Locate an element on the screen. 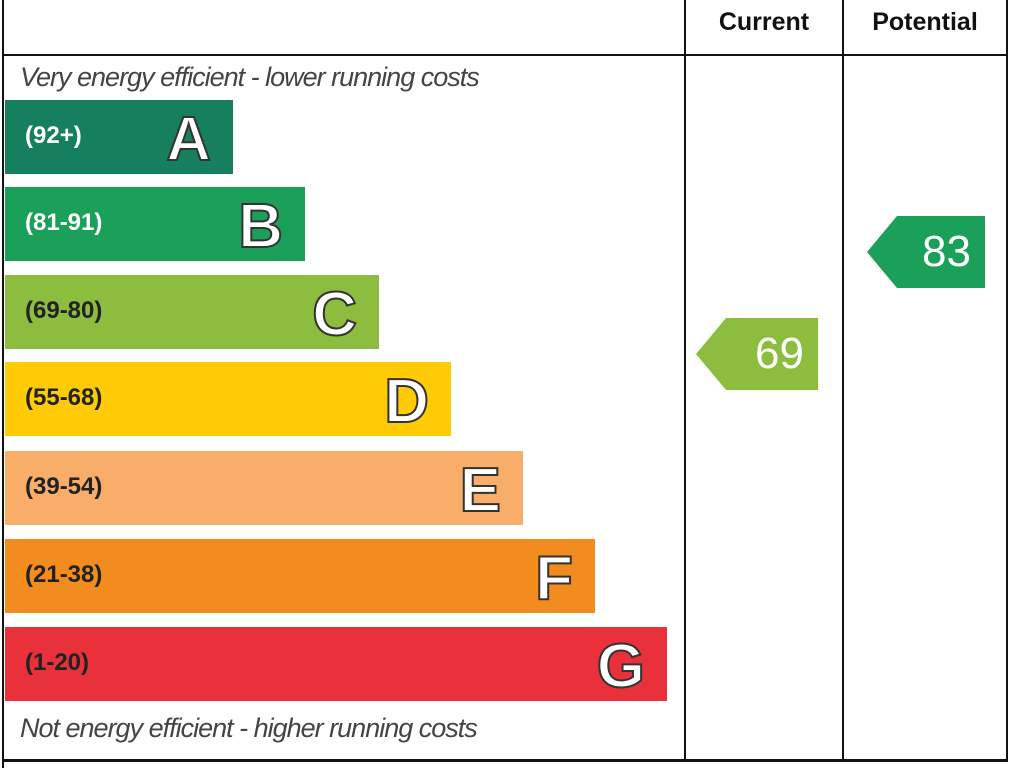 This screenshot has width=1024, height=768. column-divider-current is located at coordinates (685, 381).